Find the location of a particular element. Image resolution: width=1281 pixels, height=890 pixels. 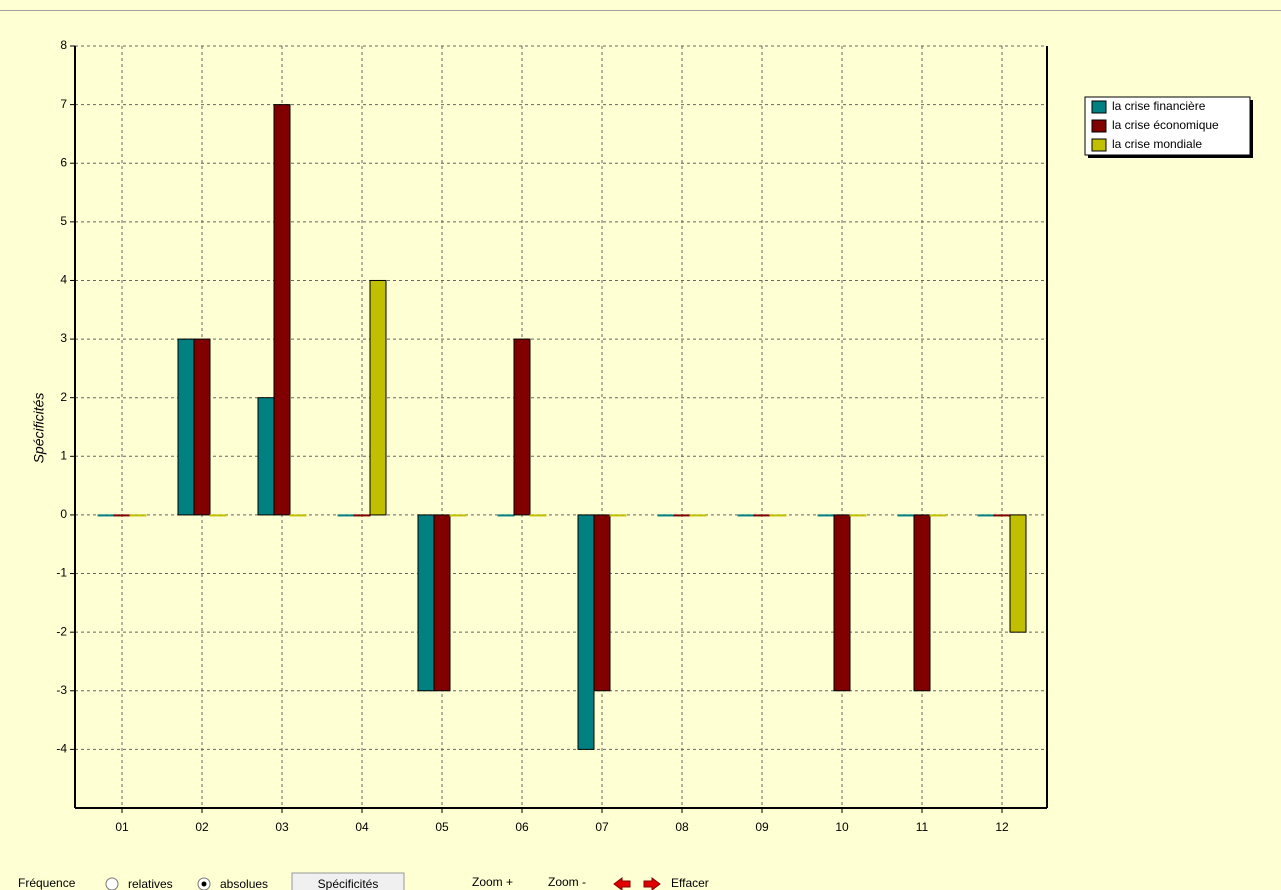

x-tick-label: 04 is located at coordinates (362, 827).